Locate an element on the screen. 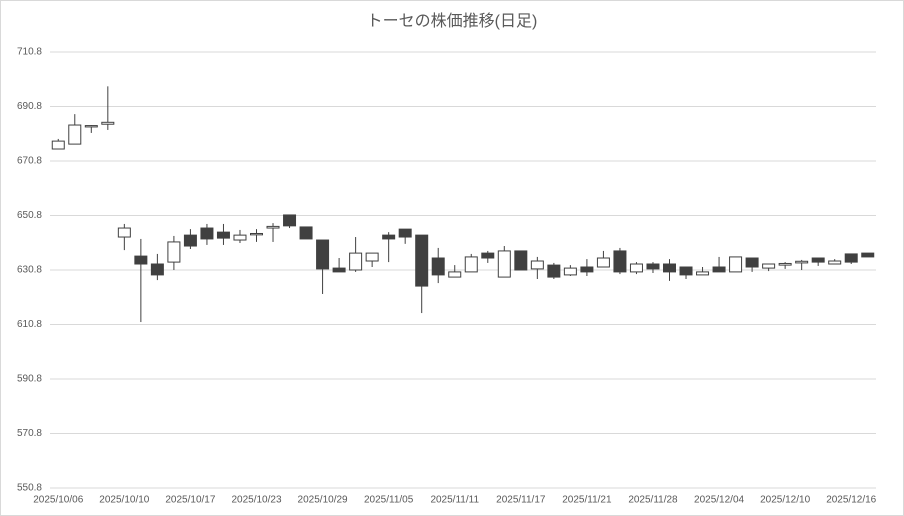 Image resolution: width=904 pixels, height=516 pixels. y-tick-label: 550.8 is located at coordinates (29, 488).